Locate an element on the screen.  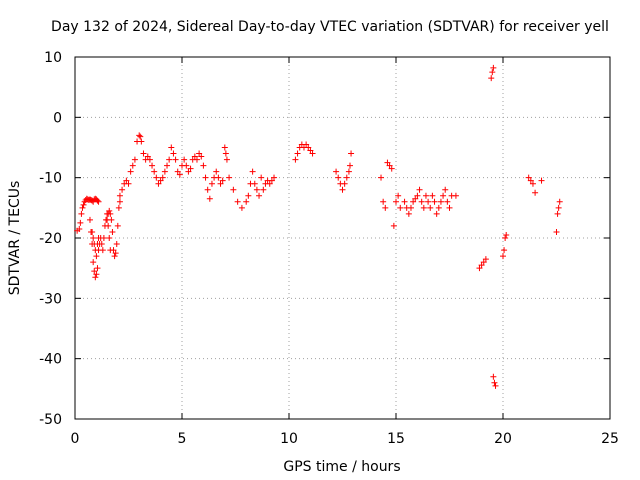
y-tick-label: -30 is located at coordinates (50, 299).